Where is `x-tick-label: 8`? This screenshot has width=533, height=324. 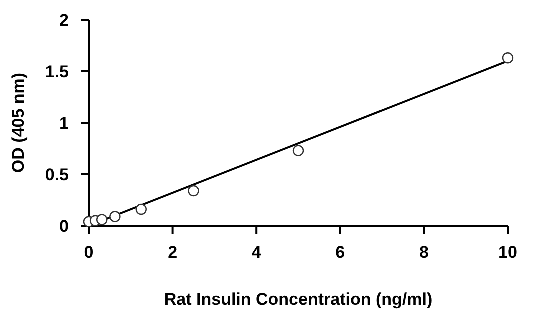
x-tick-label: 8 is located at coordinates (424, 252).